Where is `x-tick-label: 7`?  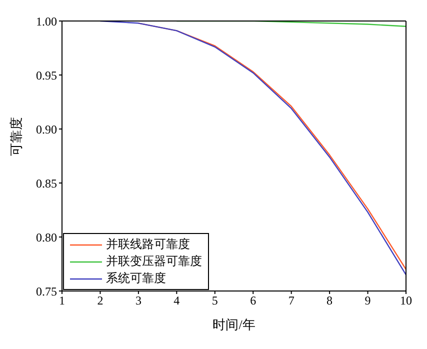 x-tick-label: 7 is located at coordinates (291, 301).